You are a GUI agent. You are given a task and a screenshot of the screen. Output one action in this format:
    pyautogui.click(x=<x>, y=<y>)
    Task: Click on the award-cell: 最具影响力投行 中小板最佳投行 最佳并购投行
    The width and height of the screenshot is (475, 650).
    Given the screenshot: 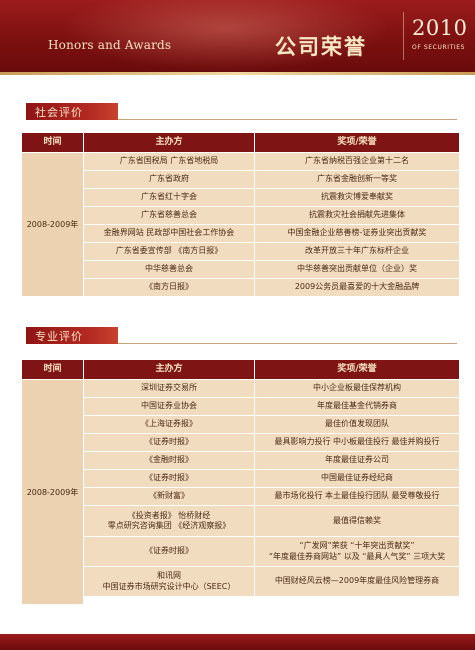 What is the action you would take?
    pyautogui.click(x=357, y=442)
    